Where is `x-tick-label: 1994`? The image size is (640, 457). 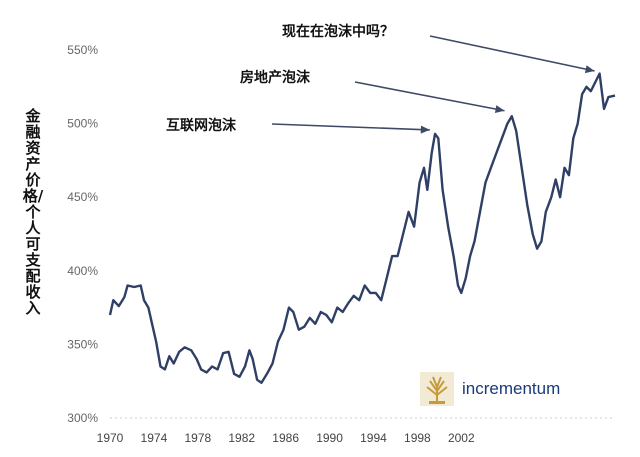
x-tick-label: 1994 is located at coordinates (373, 438).